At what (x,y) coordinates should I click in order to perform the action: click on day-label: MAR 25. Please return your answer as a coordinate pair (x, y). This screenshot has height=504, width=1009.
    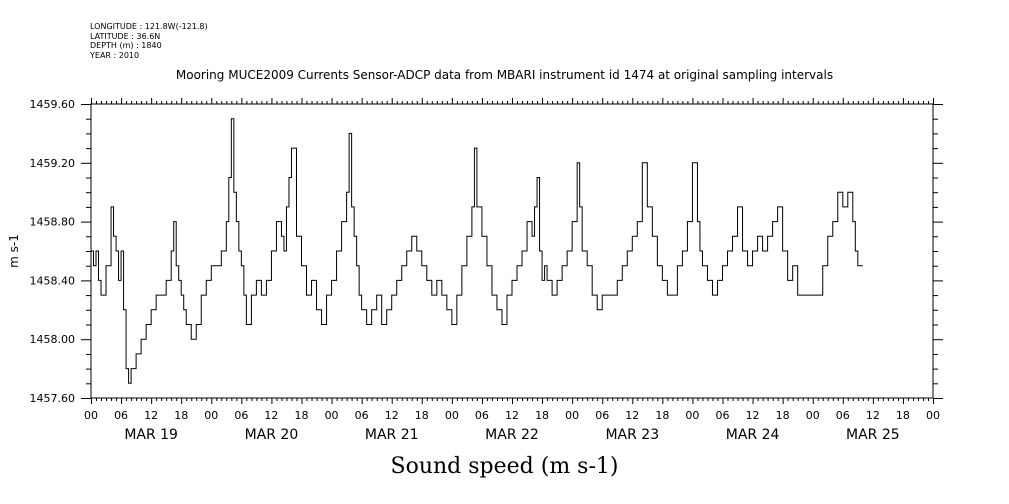
    Looking at the image, I should click on (873, 435).